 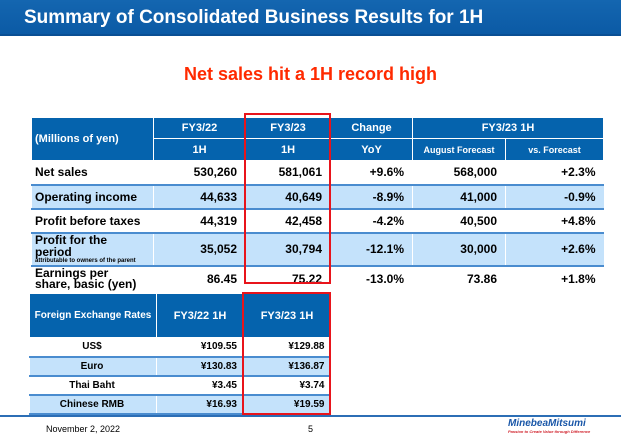 I want to click on cell-vs: -0.9%, so click(x=554, y=197).